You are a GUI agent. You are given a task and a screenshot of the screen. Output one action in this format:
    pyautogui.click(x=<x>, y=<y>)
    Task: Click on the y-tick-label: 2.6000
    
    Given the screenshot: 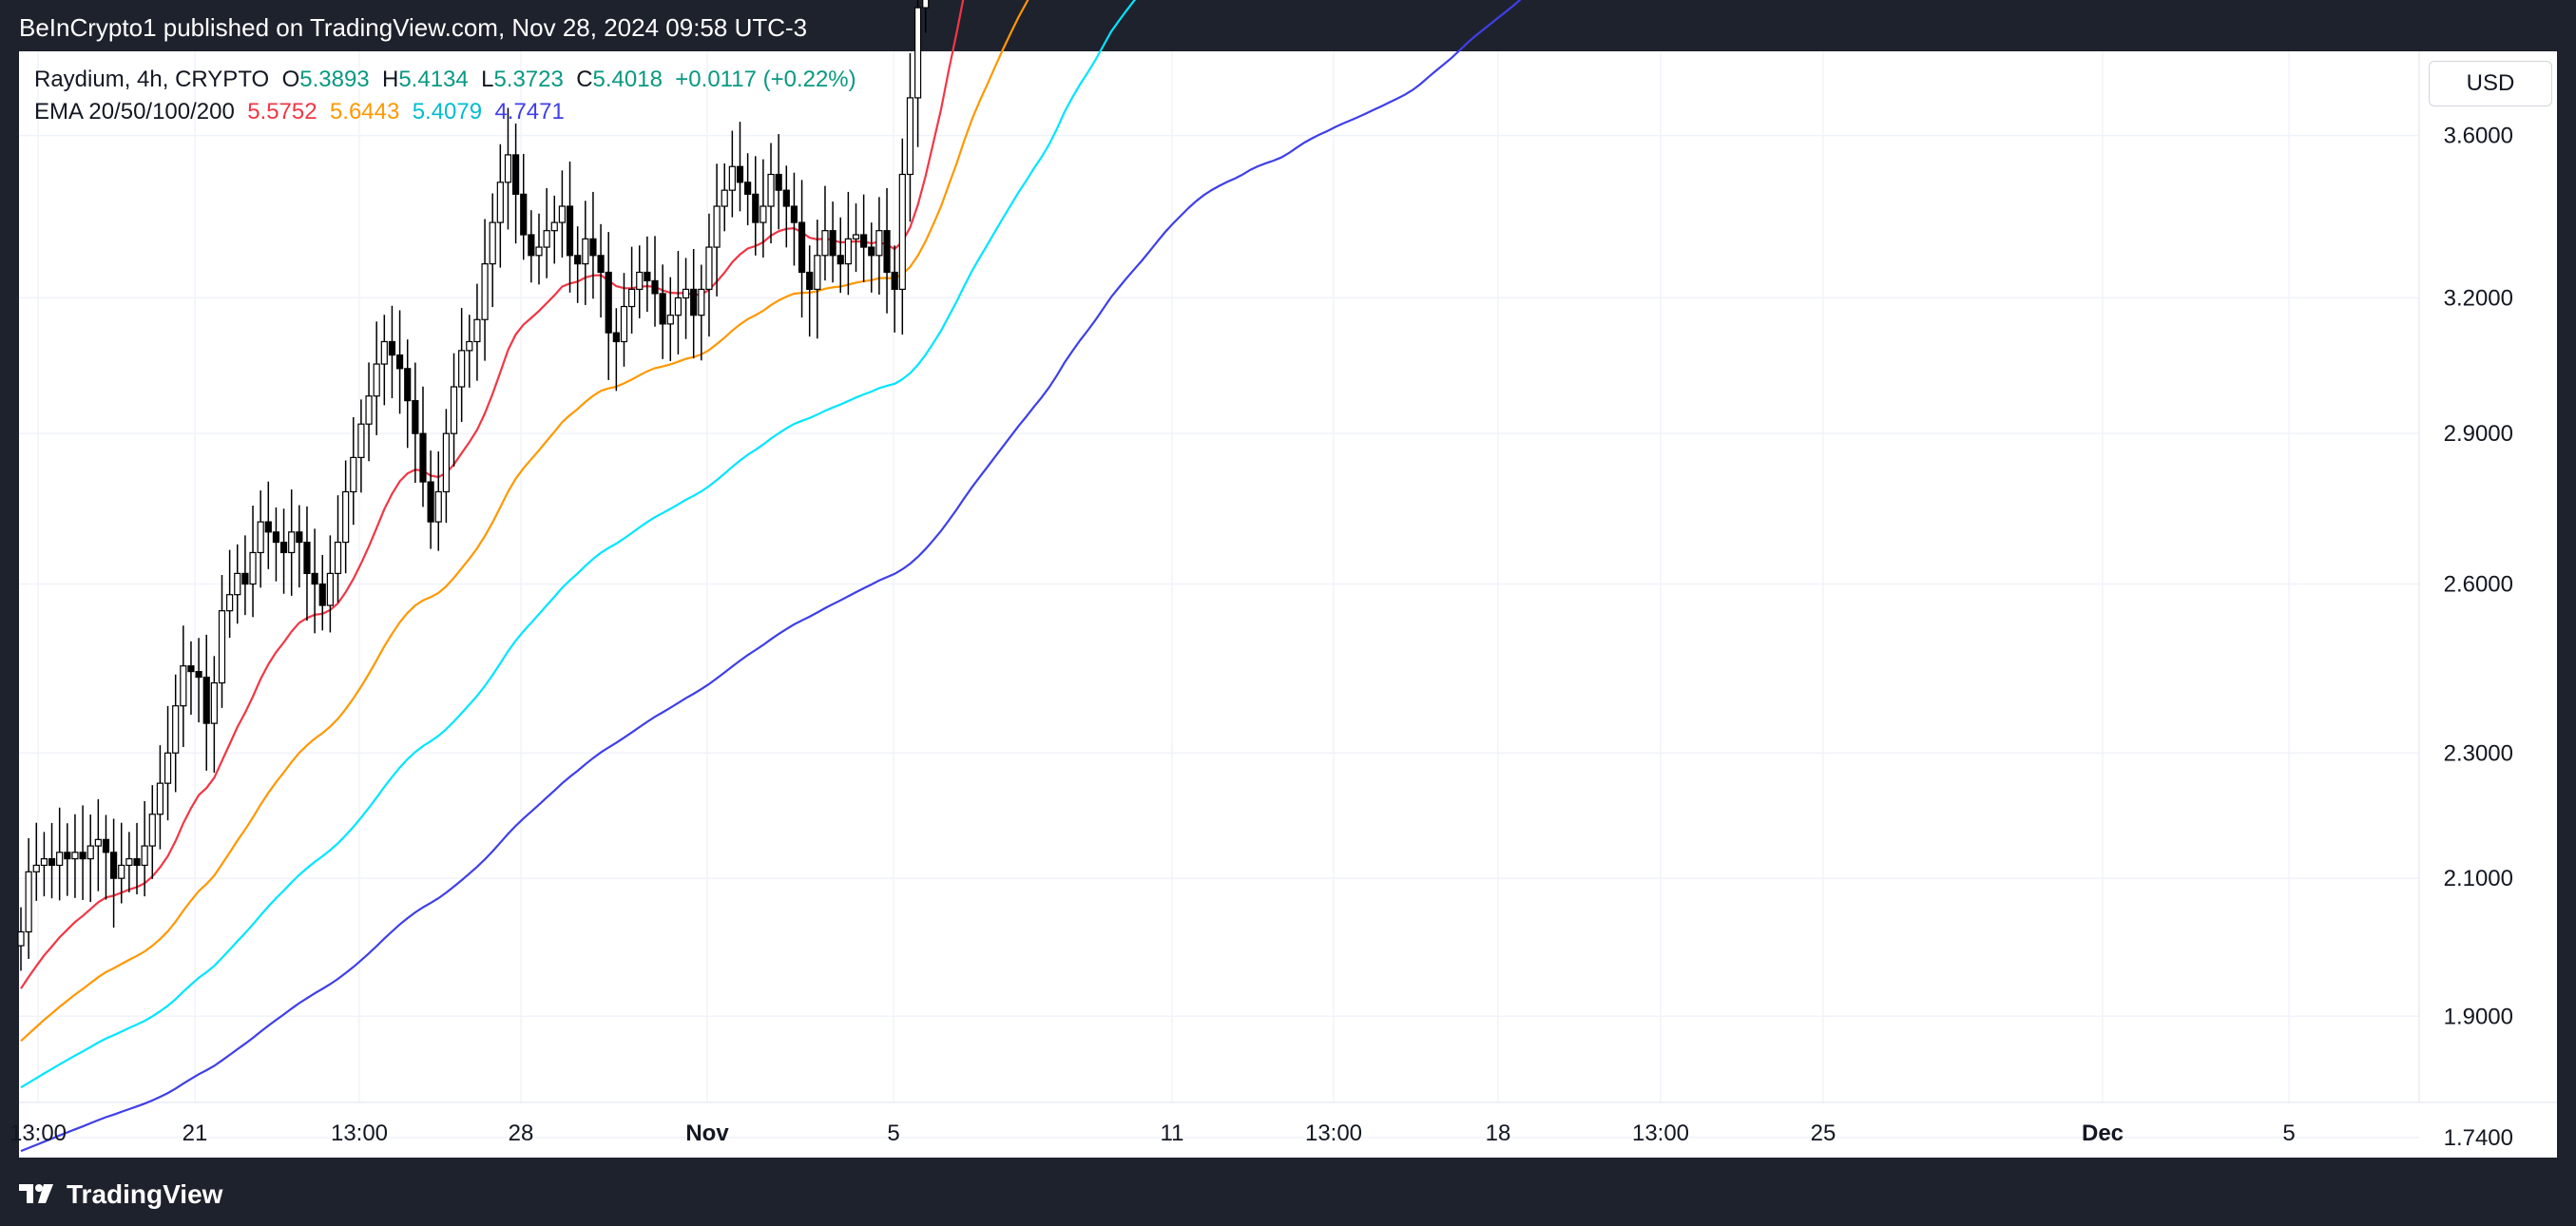 What is the action you would take?
    pyautogui.click(x=2478, y=585)
    